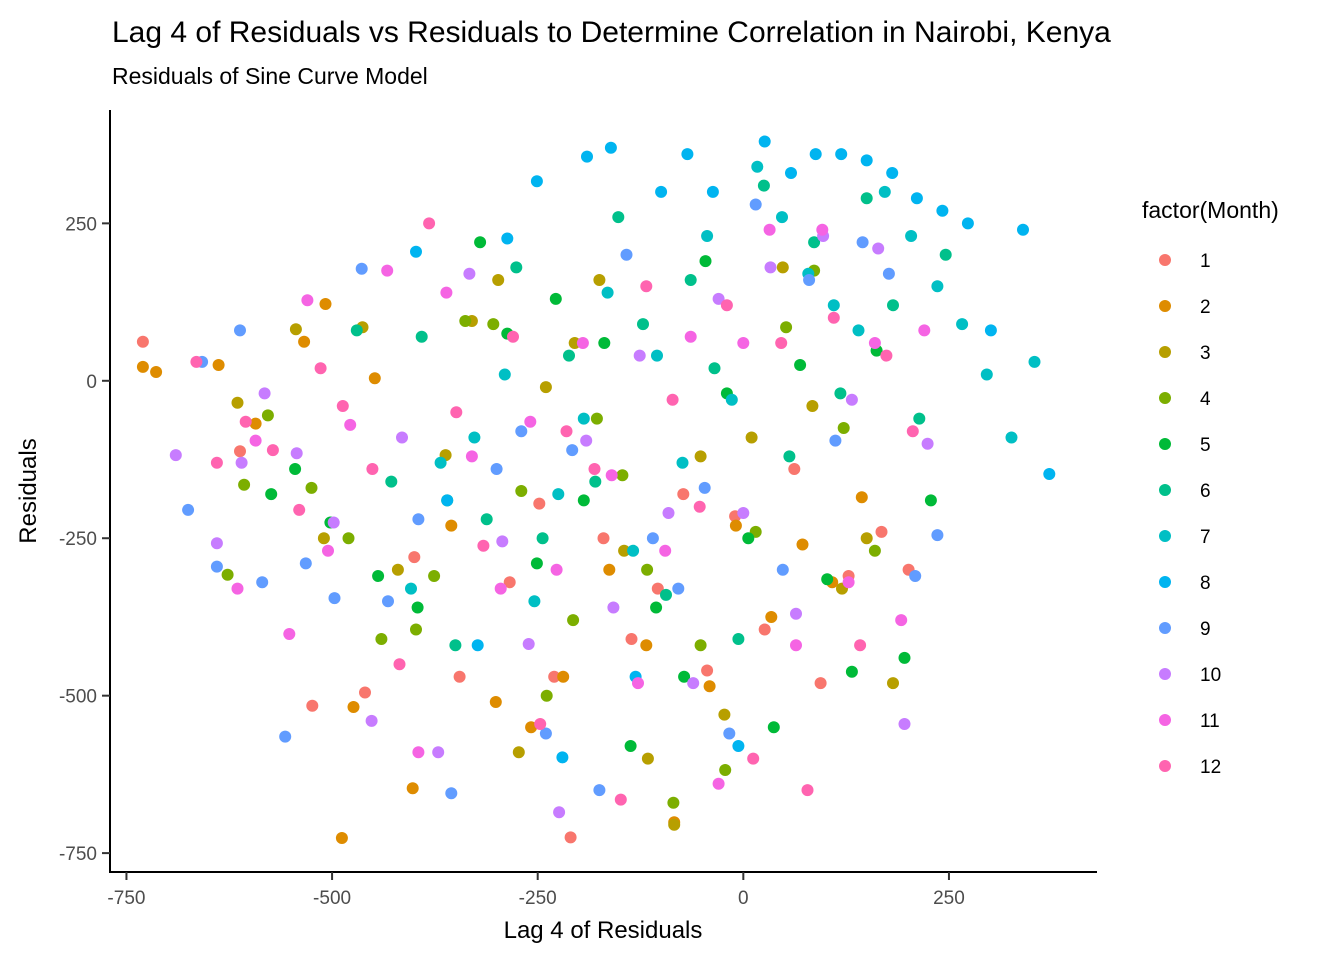  I want to click on y-tick-label: 250, so click(81, 224).